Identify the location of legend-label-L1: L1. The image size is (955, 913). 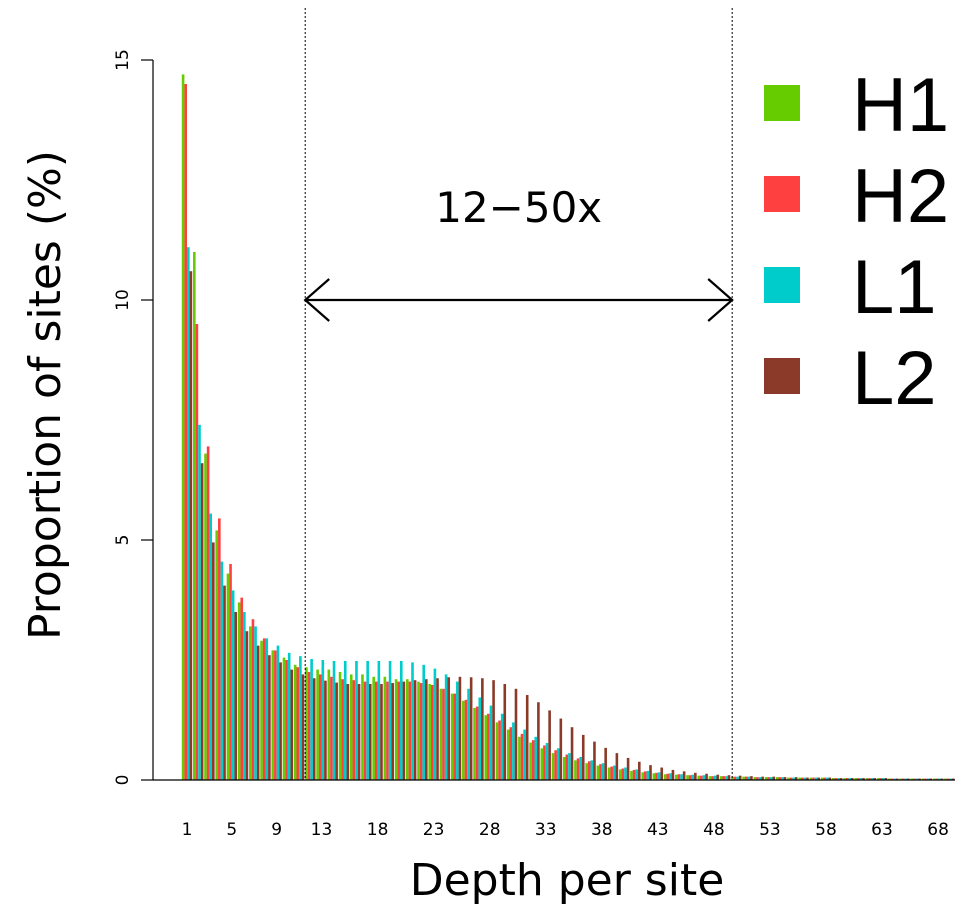
(894, 287).